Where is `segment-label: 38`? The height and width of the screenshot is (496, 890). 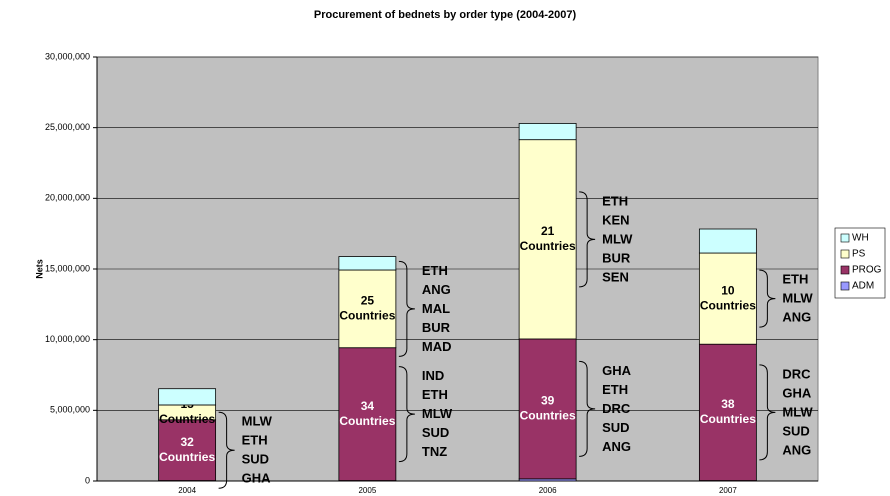 segment-label: 38 is located at coordinates (728, 404).